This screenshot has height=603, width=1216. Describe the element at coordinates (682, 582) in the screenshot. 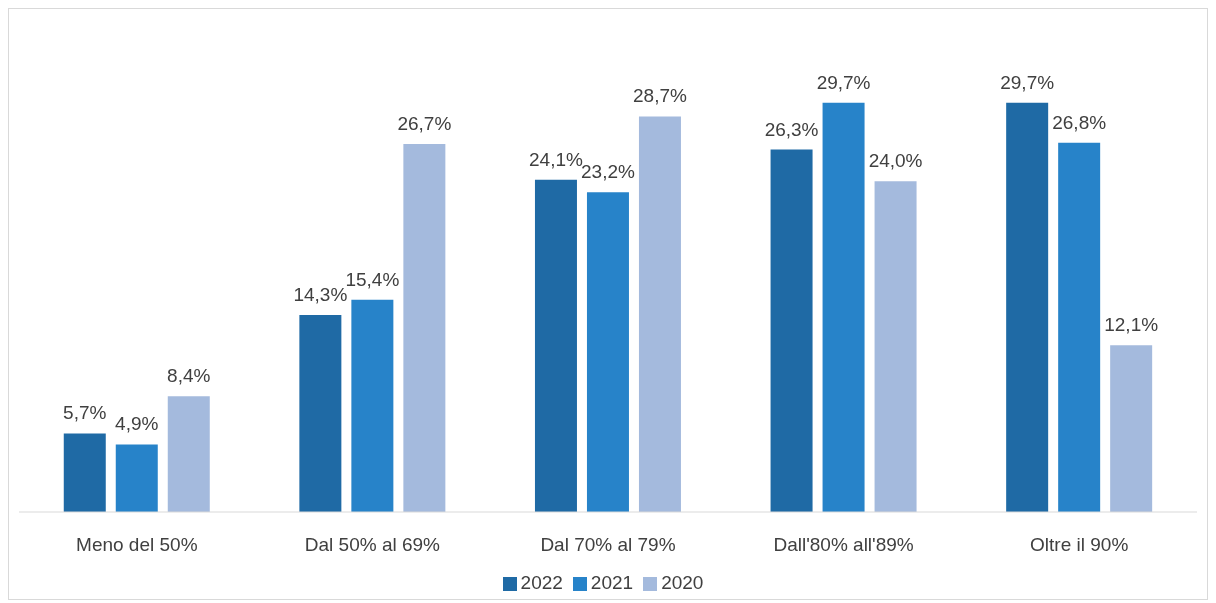

I see `legend-label: 2020` at that location.